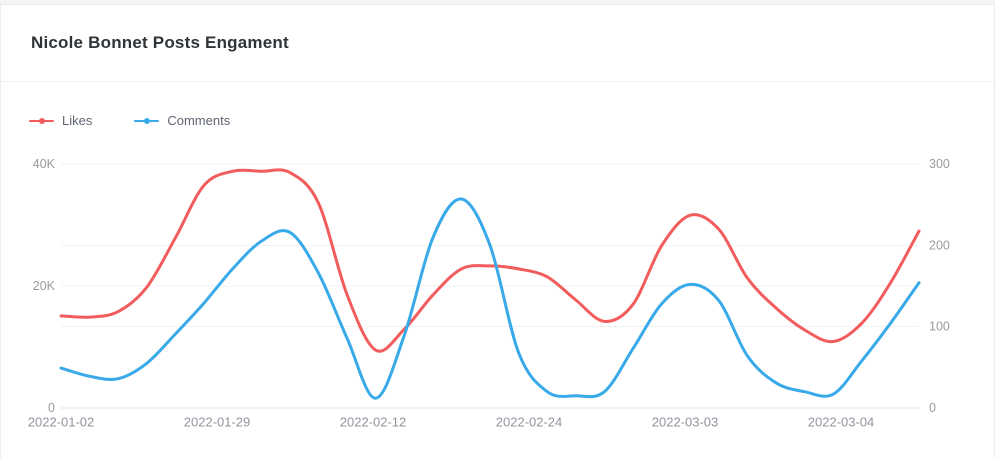 The height and width of the screenshot is (458, 995). Describe the element at coordinates (129, 120) in the screenshot. I see `chart-legend: Likes Comments` at that location.